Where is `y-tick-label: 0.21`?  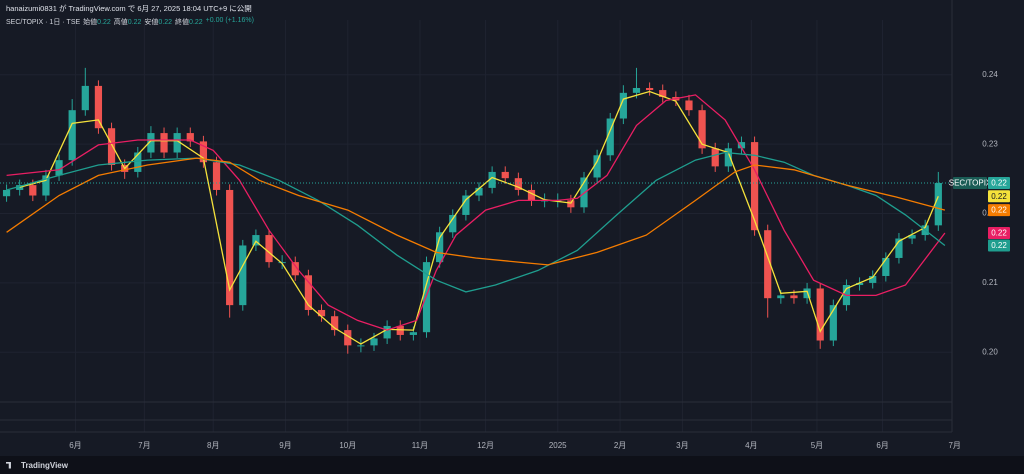 y-tick-label: 0.21 is located at coordinates (990, 282).